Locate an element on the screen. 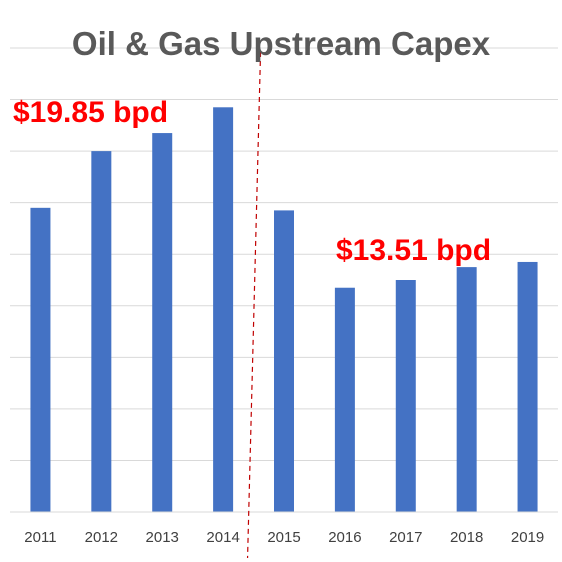 Image resolution: width=562 pixels, height=562 pixels. bar-2018 is located at coordinates (466, 389).